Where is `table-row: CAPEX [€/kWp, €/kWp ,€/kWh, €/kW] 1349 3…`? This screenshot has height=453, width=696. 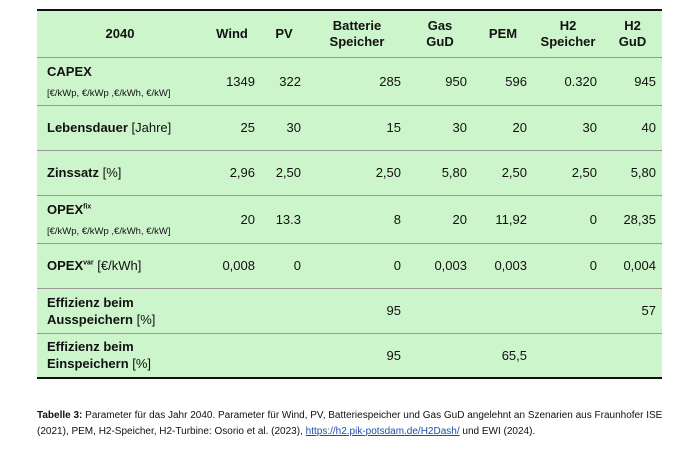
table-row: CAPEX [€/kWp, €/kWp ,€/kWh, €/kW] 1349 3… is located at coordinates (349, 81).